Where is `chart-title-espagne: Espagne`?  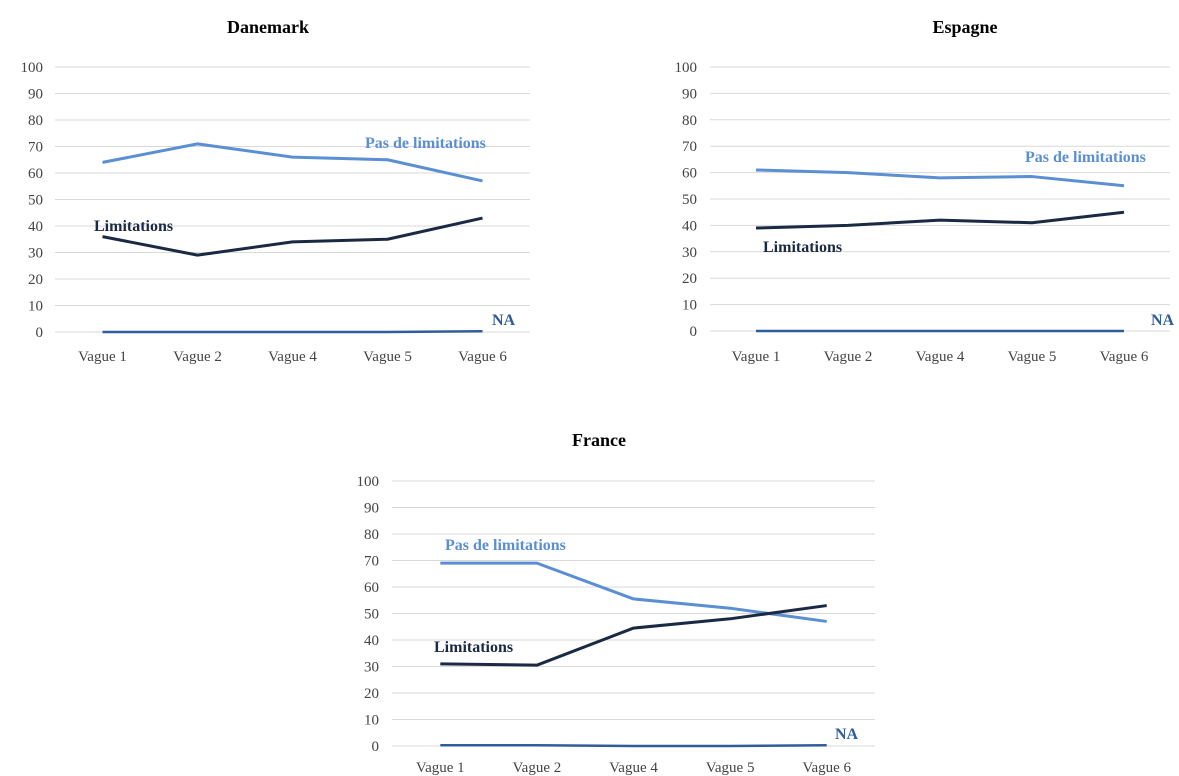 chart-title-espagne: Espagne is located at coordinates (965, 27).